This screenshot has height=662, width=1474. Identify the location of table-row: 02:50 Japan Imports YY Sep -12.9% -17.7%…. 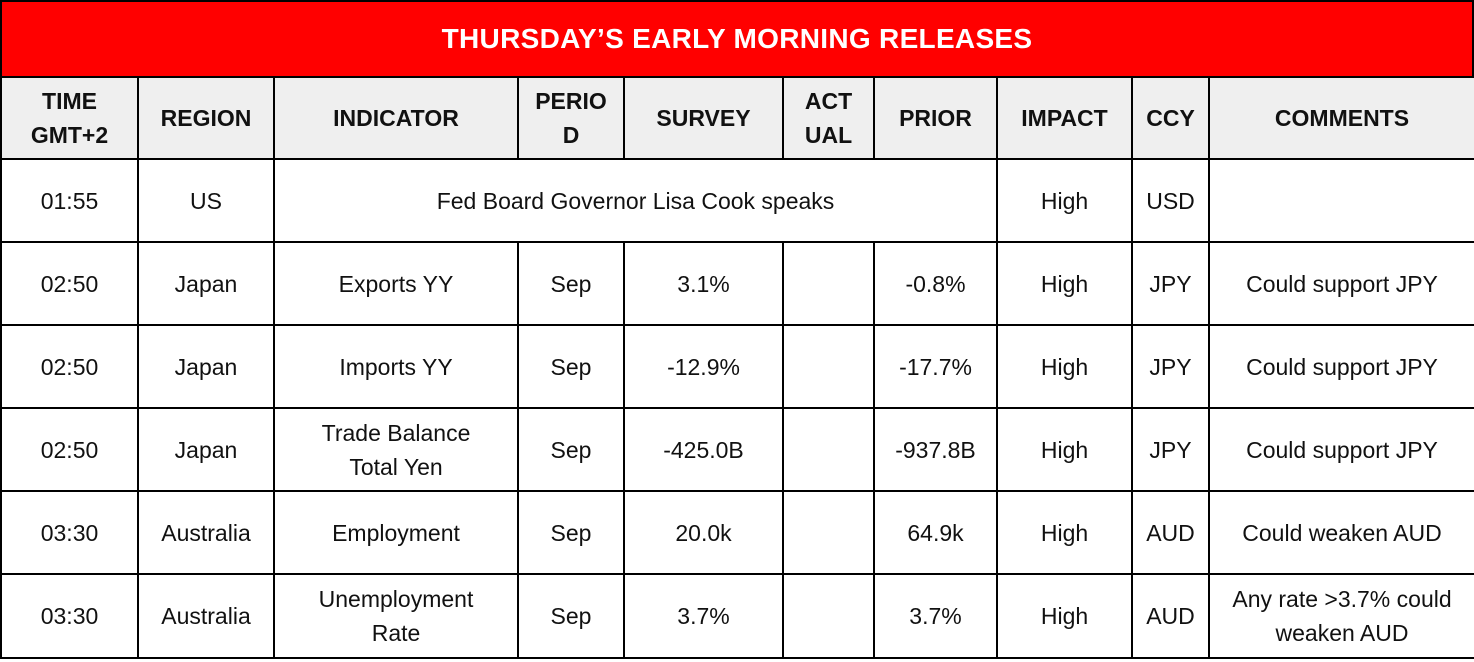
(737, 366).